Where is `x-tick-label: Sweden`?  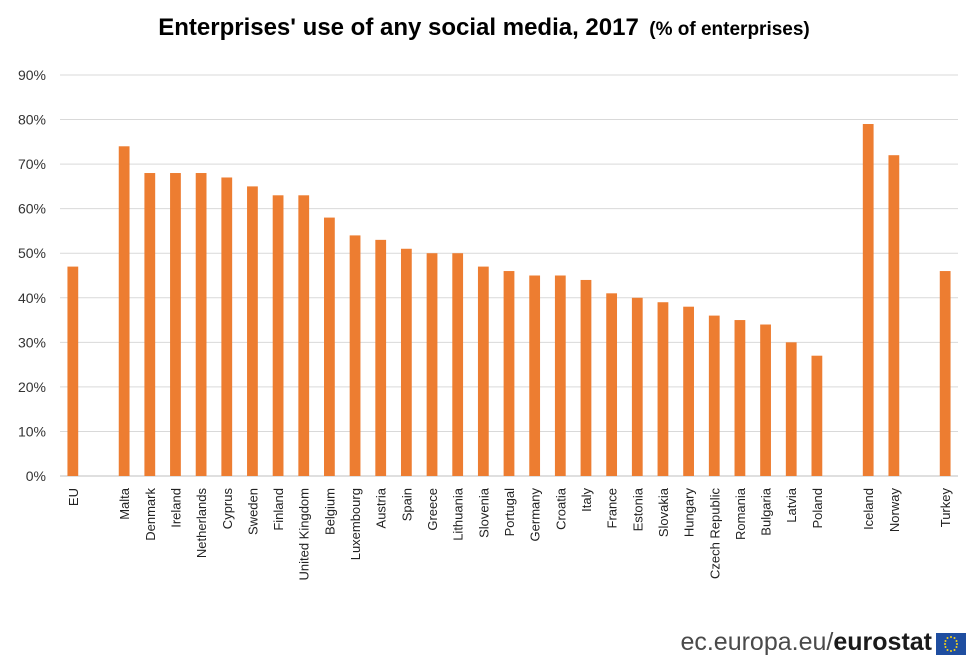 x-tick-label: Sweden is located at coordinates (252, 511).